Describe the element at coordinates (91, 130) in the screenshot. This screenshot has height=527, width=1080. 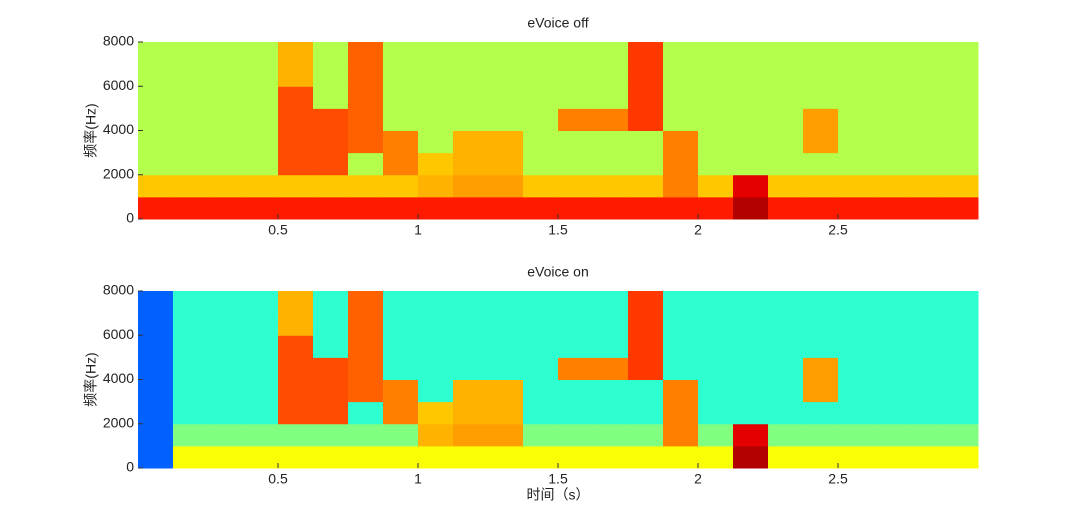
I see `y-axis-label: 频率(Hz)` at that location.